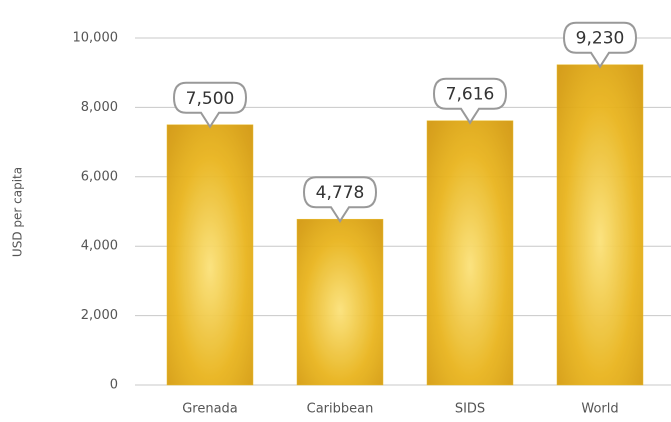 This screenshot has width=671, height=422. What do you see at coordinates (210, 99) in the screenshot?
I see `value-label: 7,500` at bounding box center [210, 99].